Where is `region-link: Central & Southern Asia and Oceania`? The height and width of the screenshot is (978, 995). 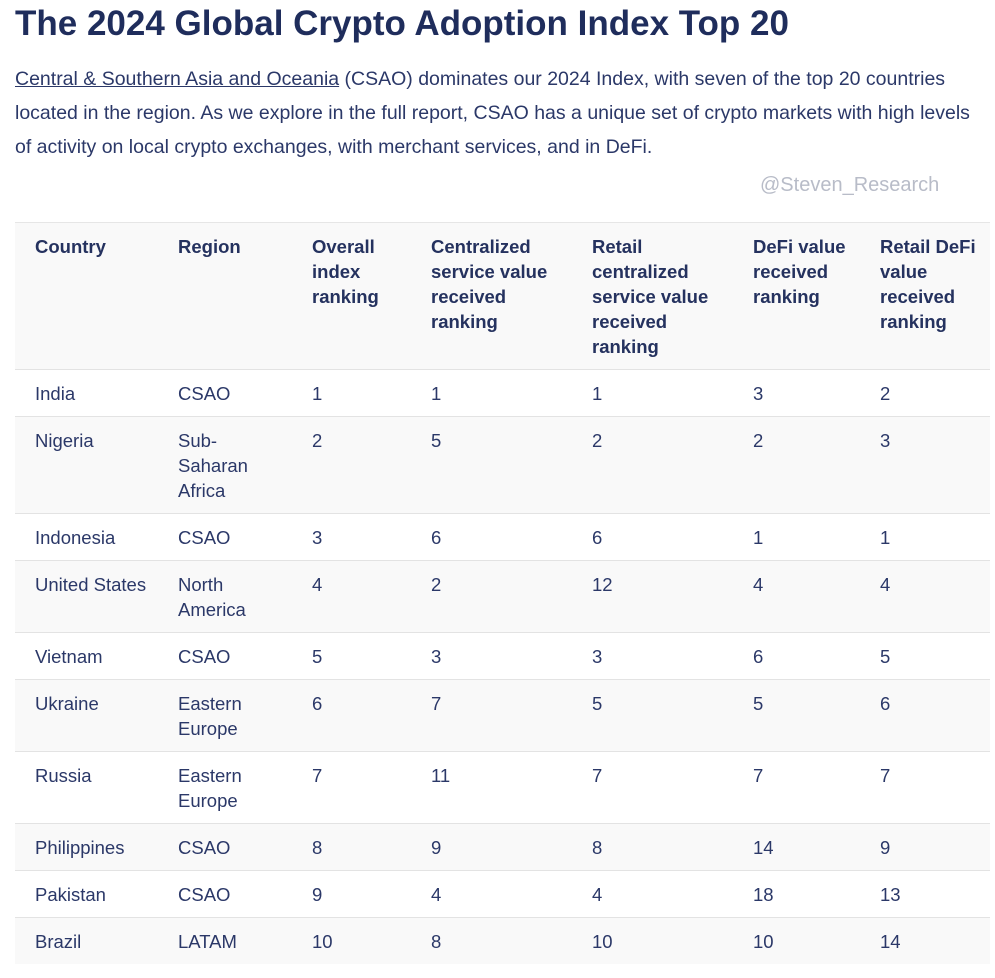 region-link: Central & Southern Asia and Oceania is located at coordinates (177, 79).